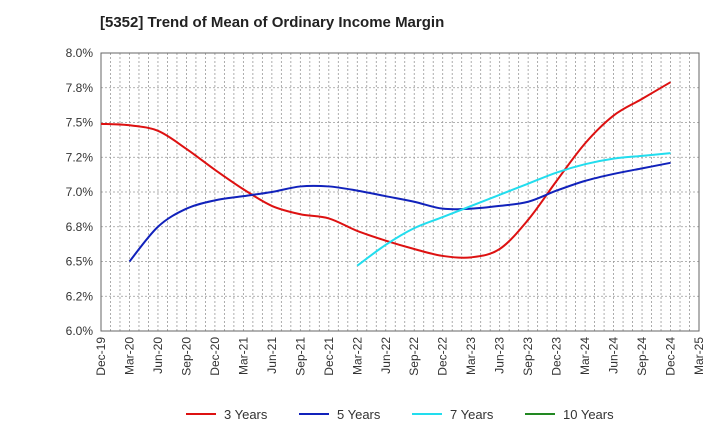 The image size is (720, 440). Describe the element at coordinates (80, 331) in the screenshot. I see `y-tick-label: 6.0%` at that location.